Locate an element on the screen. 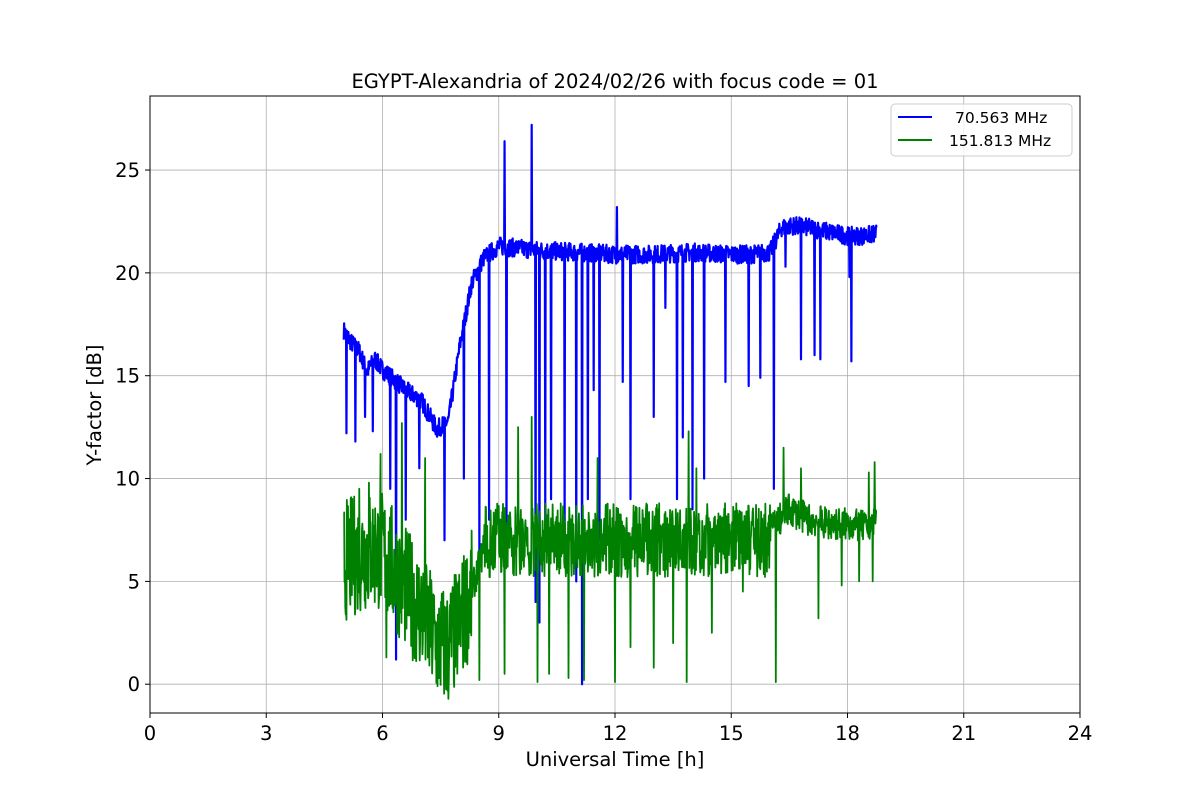  y-tick-label: 25 is located at coordinates (127, 170).